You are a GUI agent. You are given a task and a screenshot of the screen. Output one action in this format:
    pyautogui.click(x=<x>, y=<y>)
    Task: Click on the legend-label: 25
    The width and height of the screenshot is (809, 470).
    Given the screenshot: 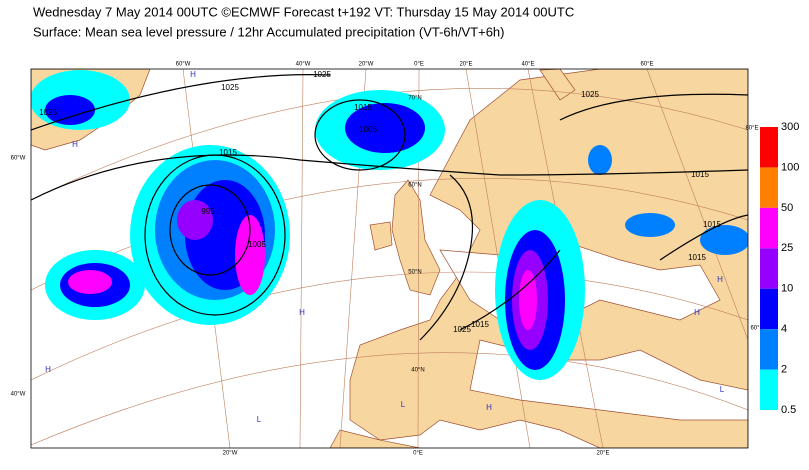 What is the action you would take?
    pyautogui.click(x=787, y=248)
    